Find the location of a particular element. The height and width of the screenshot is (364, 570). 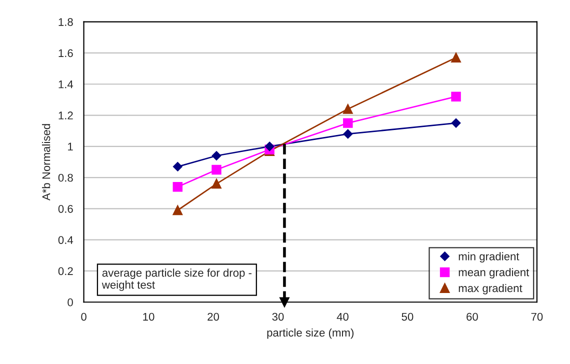

annotation: average particle size for drop - weight test is located at coordinates (177, 279).